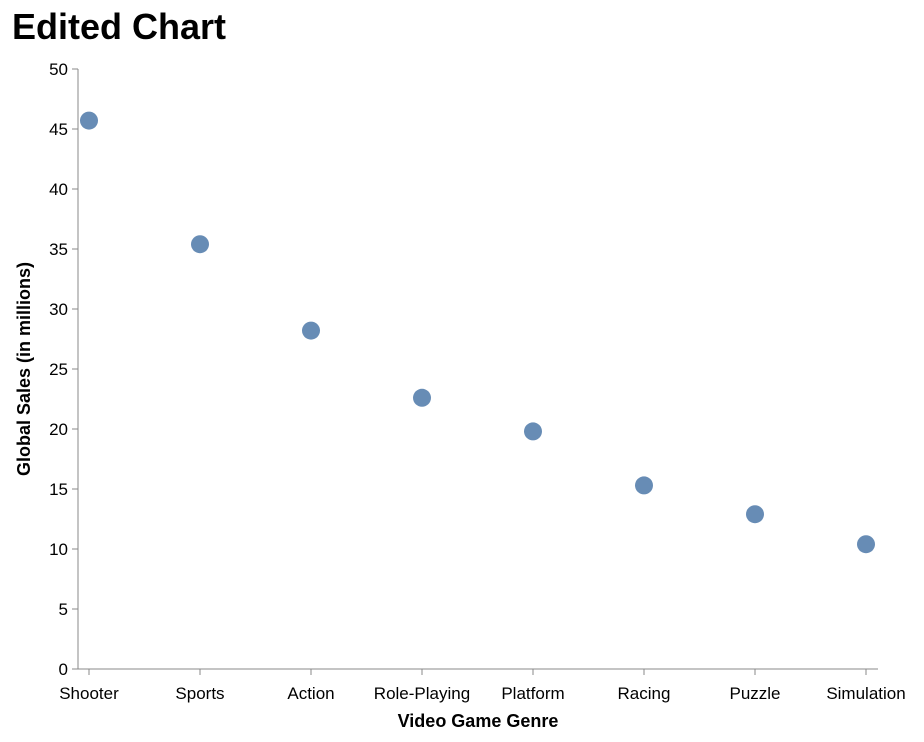  Describe the element at coordinates (63, 609) in the screenshot. I see `y-tick-label: 5` at that location.